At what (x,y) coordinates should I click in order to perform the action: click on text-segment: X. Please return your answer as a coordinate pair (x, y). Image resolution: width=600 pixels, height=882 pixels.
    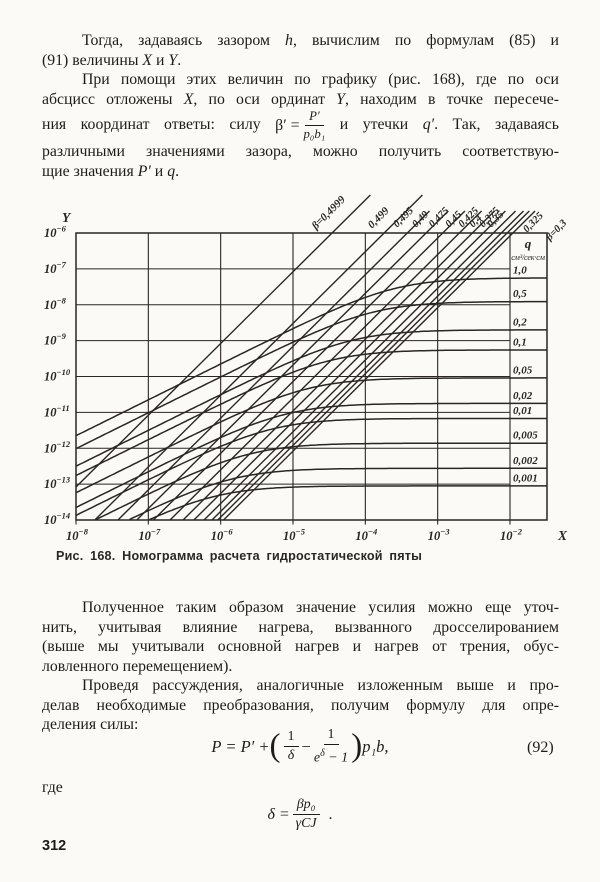
    Looking at the image, I should click on (188, 99).